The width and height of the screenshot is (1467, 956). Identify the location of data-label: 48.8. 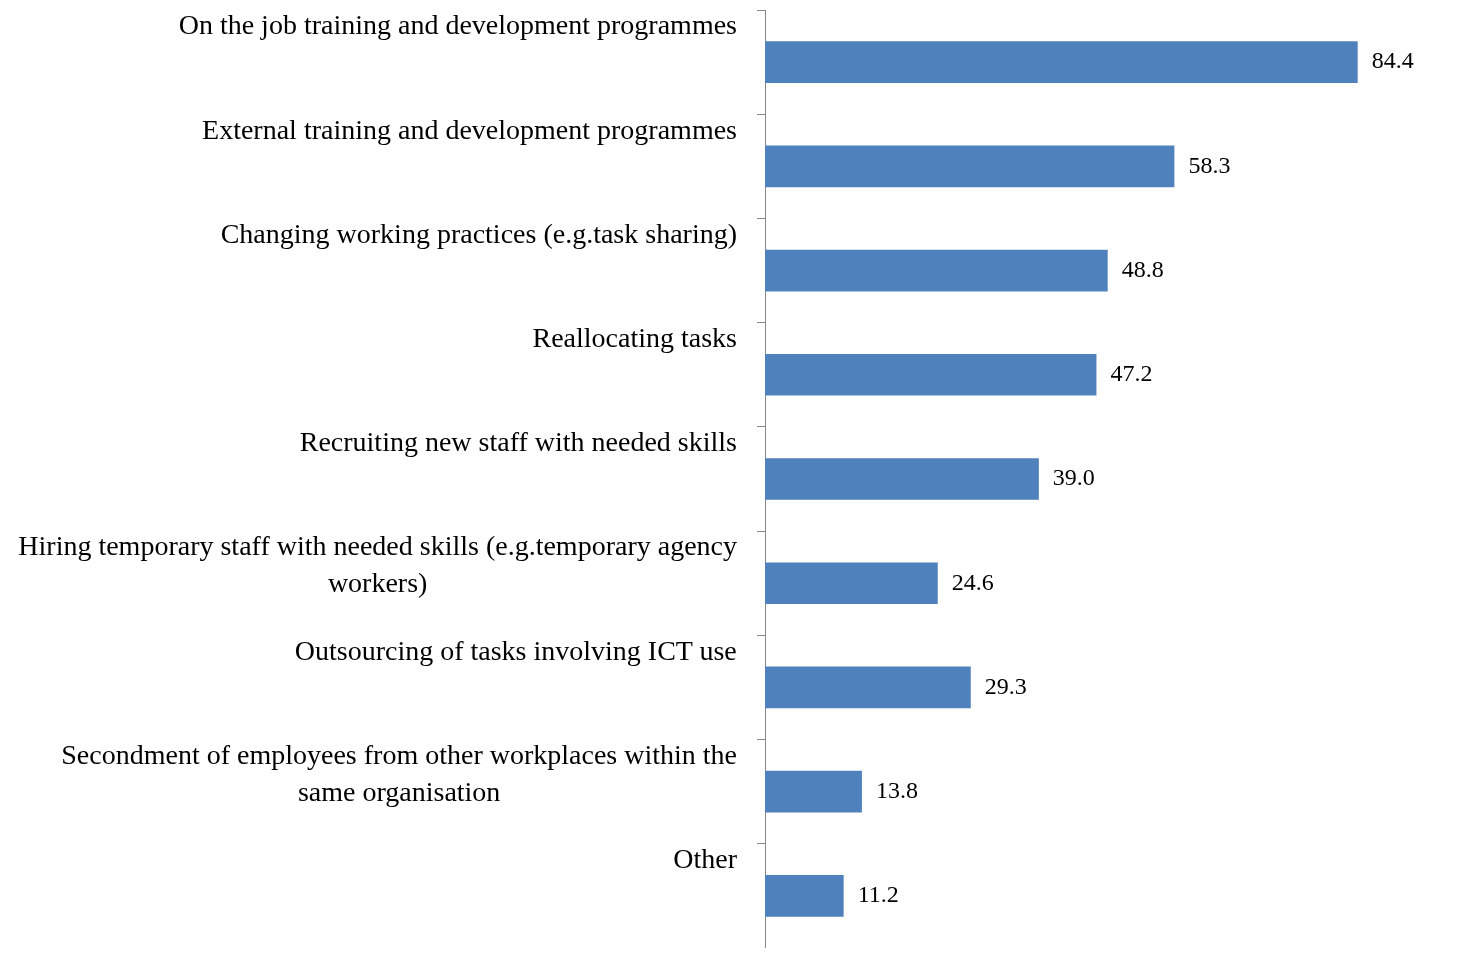
(1142, 268).